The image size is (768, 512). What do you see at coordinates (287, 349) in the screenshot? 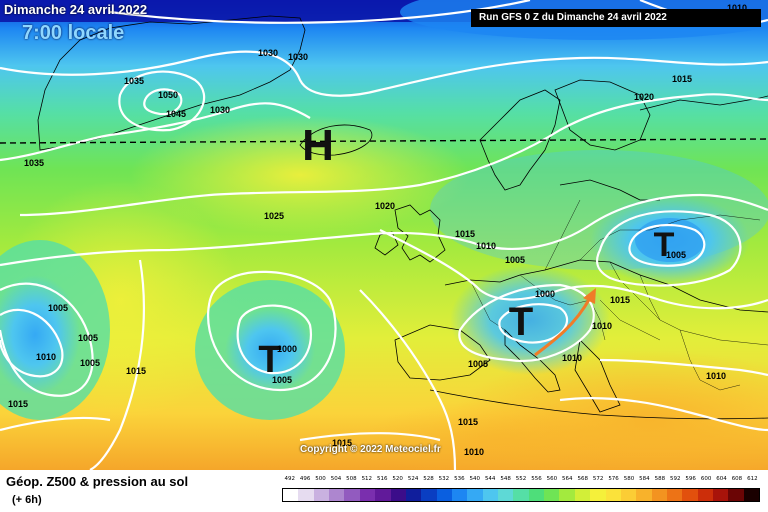
I see `isobar-label: 1000` at bounding box center [287, 349].